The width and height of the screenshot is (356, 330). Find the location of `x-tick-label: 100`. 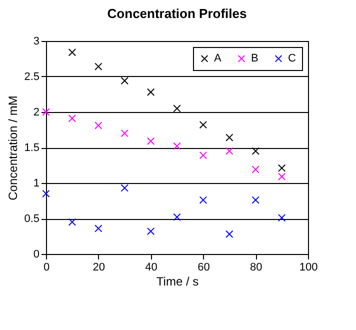

x-tick-label: 100 is located at coordinates (308, 268).